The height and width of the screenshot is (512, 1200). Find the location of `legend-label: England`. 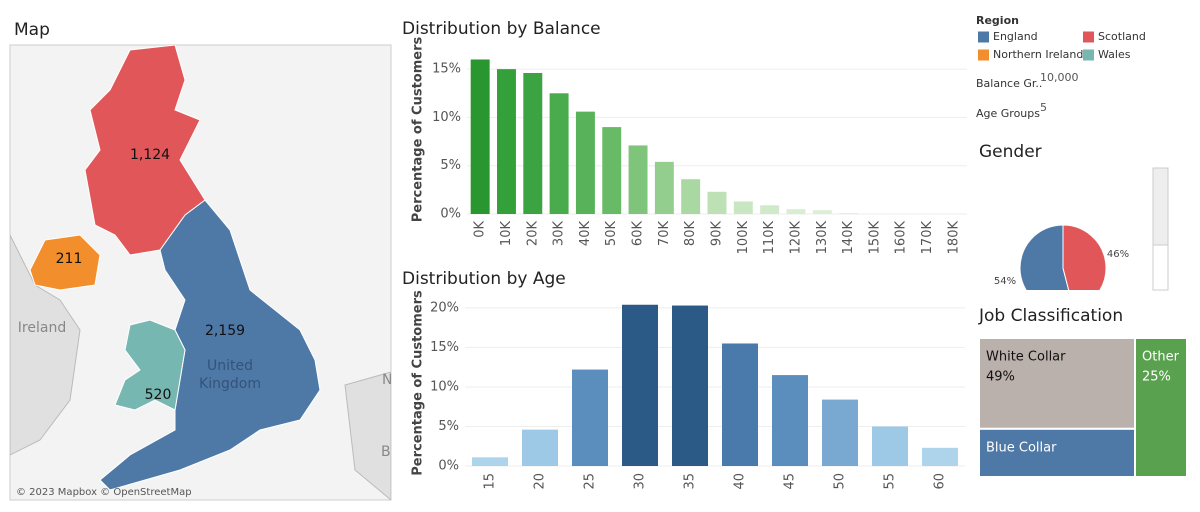

legend-label: England is located at coordinates (1015, 36).